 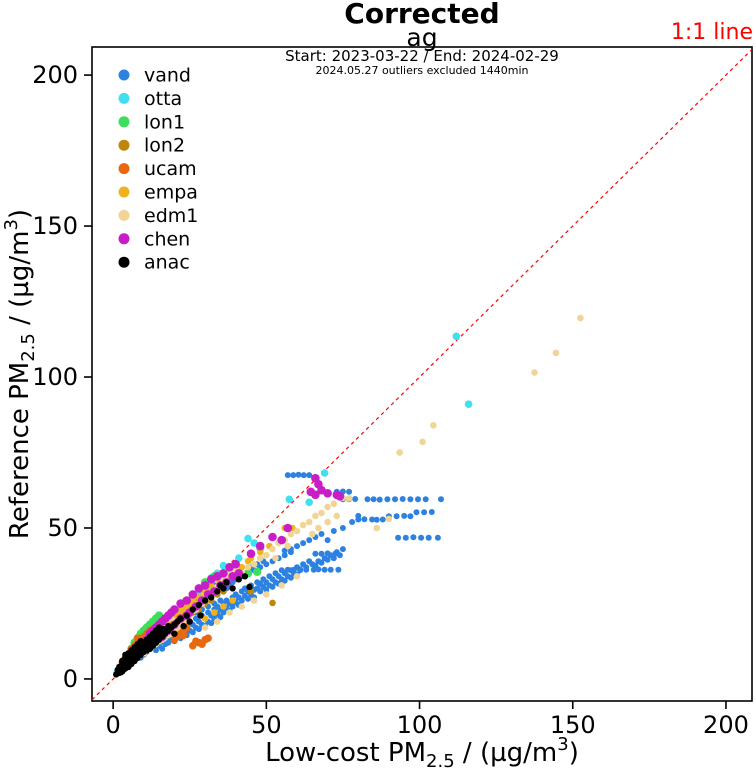 I want to click on legend-swatch-anac, so click(x=124, y=262).